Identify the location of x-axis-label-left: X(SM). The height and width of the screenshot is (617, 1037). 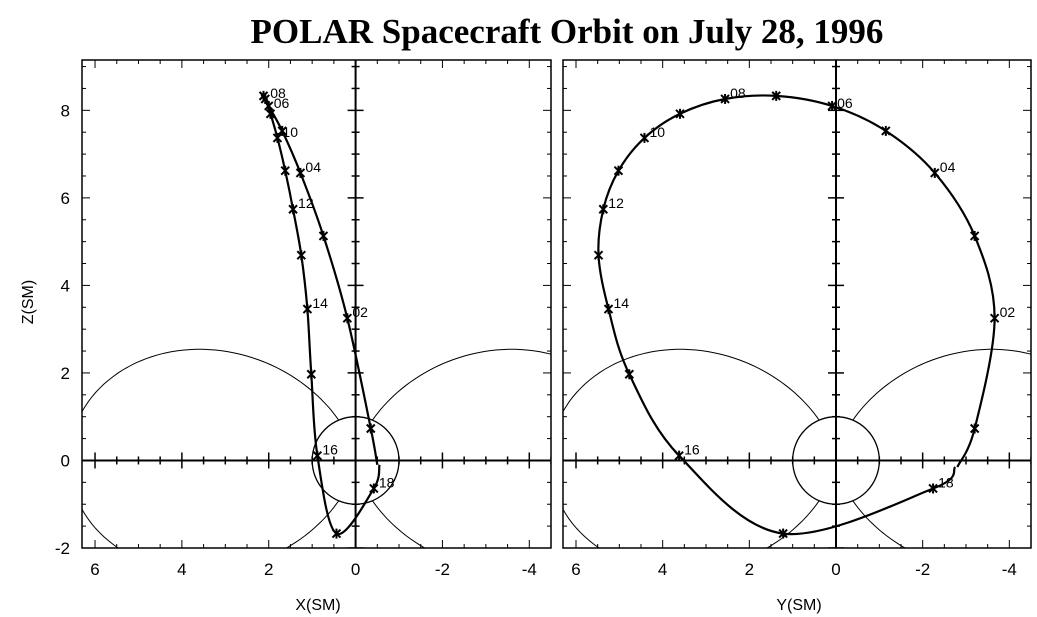
(317, 605).